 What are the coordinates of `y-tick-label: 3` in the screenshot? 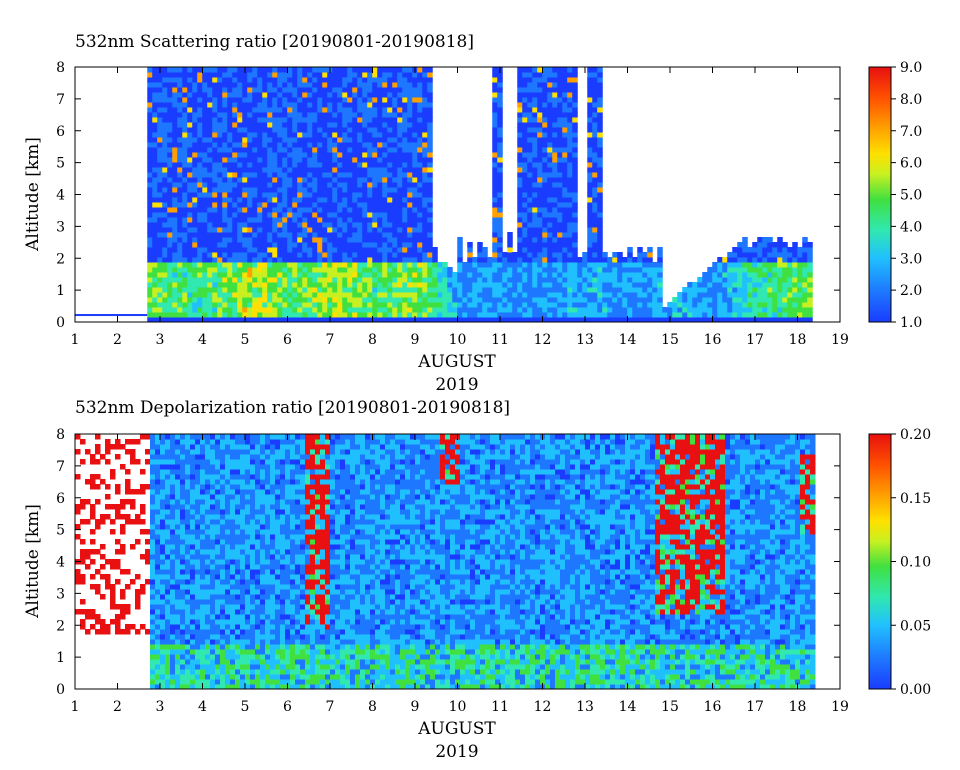 It's located at (60, 227).